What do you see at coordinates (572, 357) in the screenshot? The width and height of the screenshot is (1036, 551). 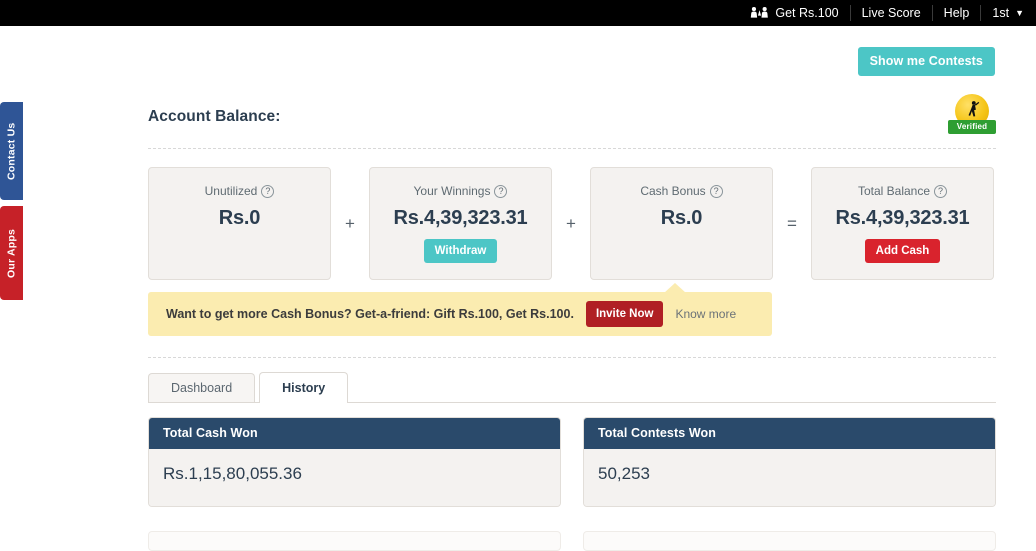 I see `divider-bottom` at bounding box center [572, 357].